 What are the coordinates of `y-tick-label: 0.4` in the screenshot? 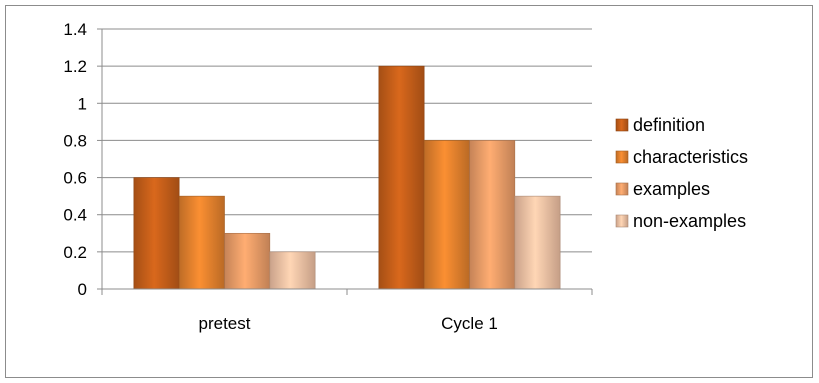 It's located at (75, 215).